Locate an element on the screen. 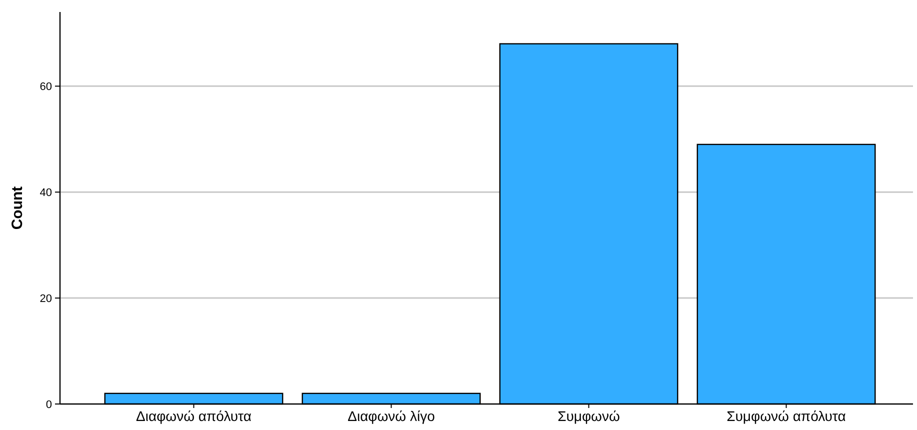  y-tick-label: 20 is located at coordinates (46, 298).